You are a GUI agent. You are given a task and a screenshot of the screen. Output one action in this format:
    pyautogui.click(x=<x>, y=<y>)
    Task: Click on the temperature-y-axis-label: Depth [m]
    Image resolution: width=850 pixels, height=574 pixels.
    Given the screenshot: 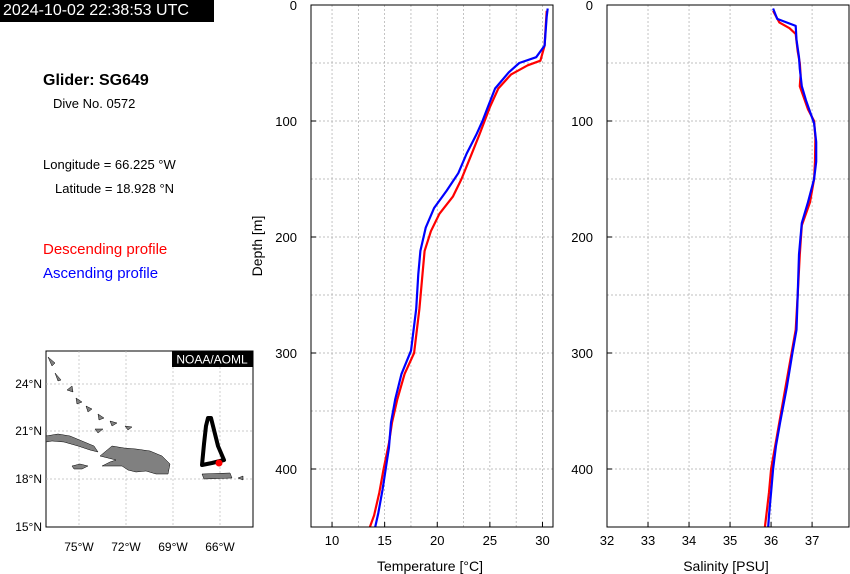 What is the action you would take?
    pyautogui.click(x=257, y=246)
    